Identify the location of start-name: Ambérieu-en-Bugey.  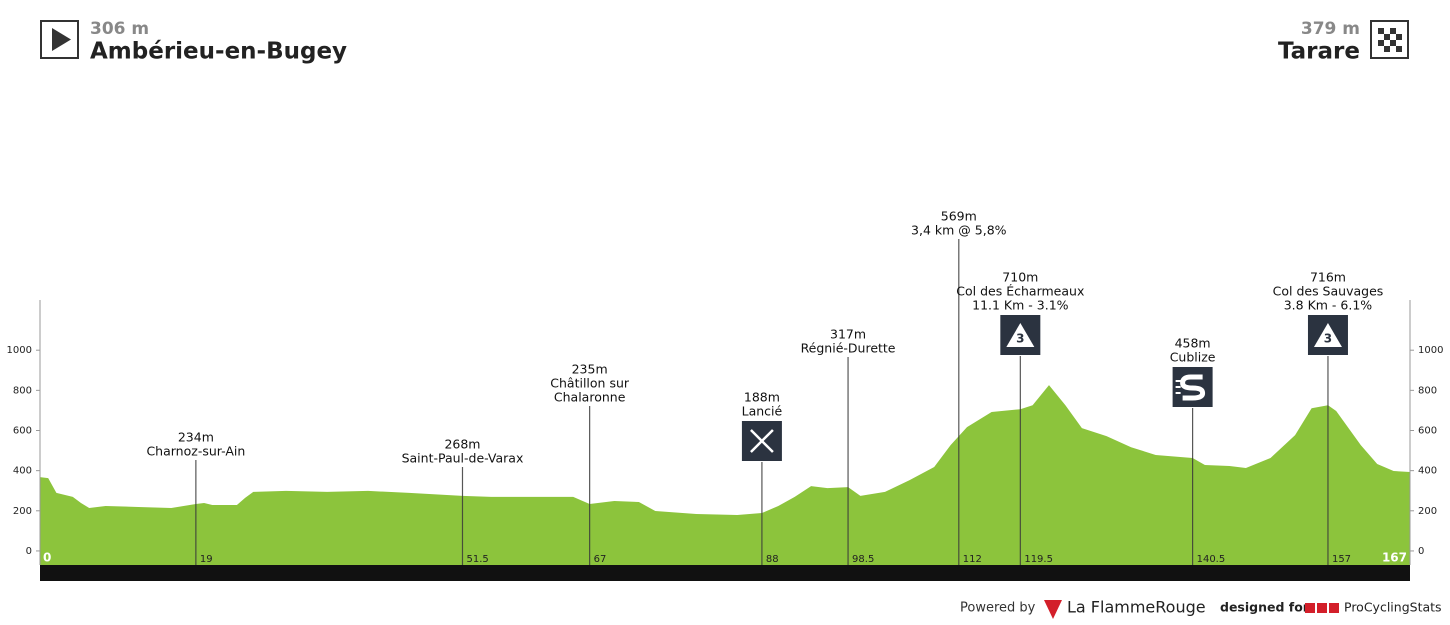
(218, 52).